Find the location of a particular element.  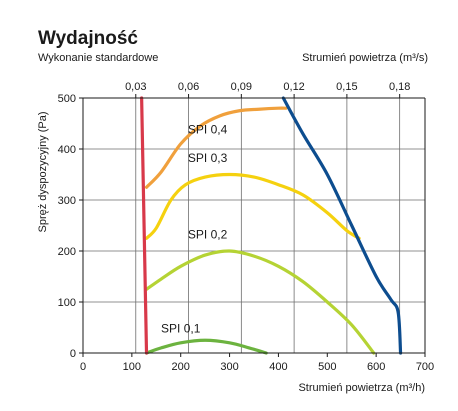

x2-tick-label: 0,12 is located at coordinates (293, 87).